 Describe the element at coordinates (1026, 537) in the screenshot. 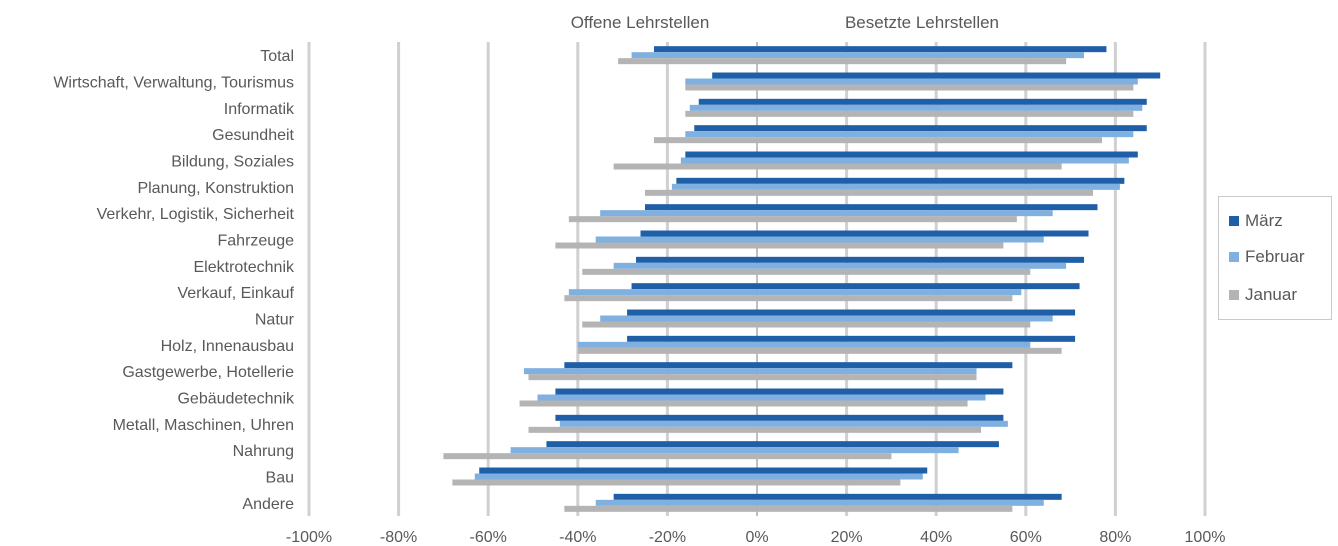

I see `x-tick-label-8: 60%` at that location.